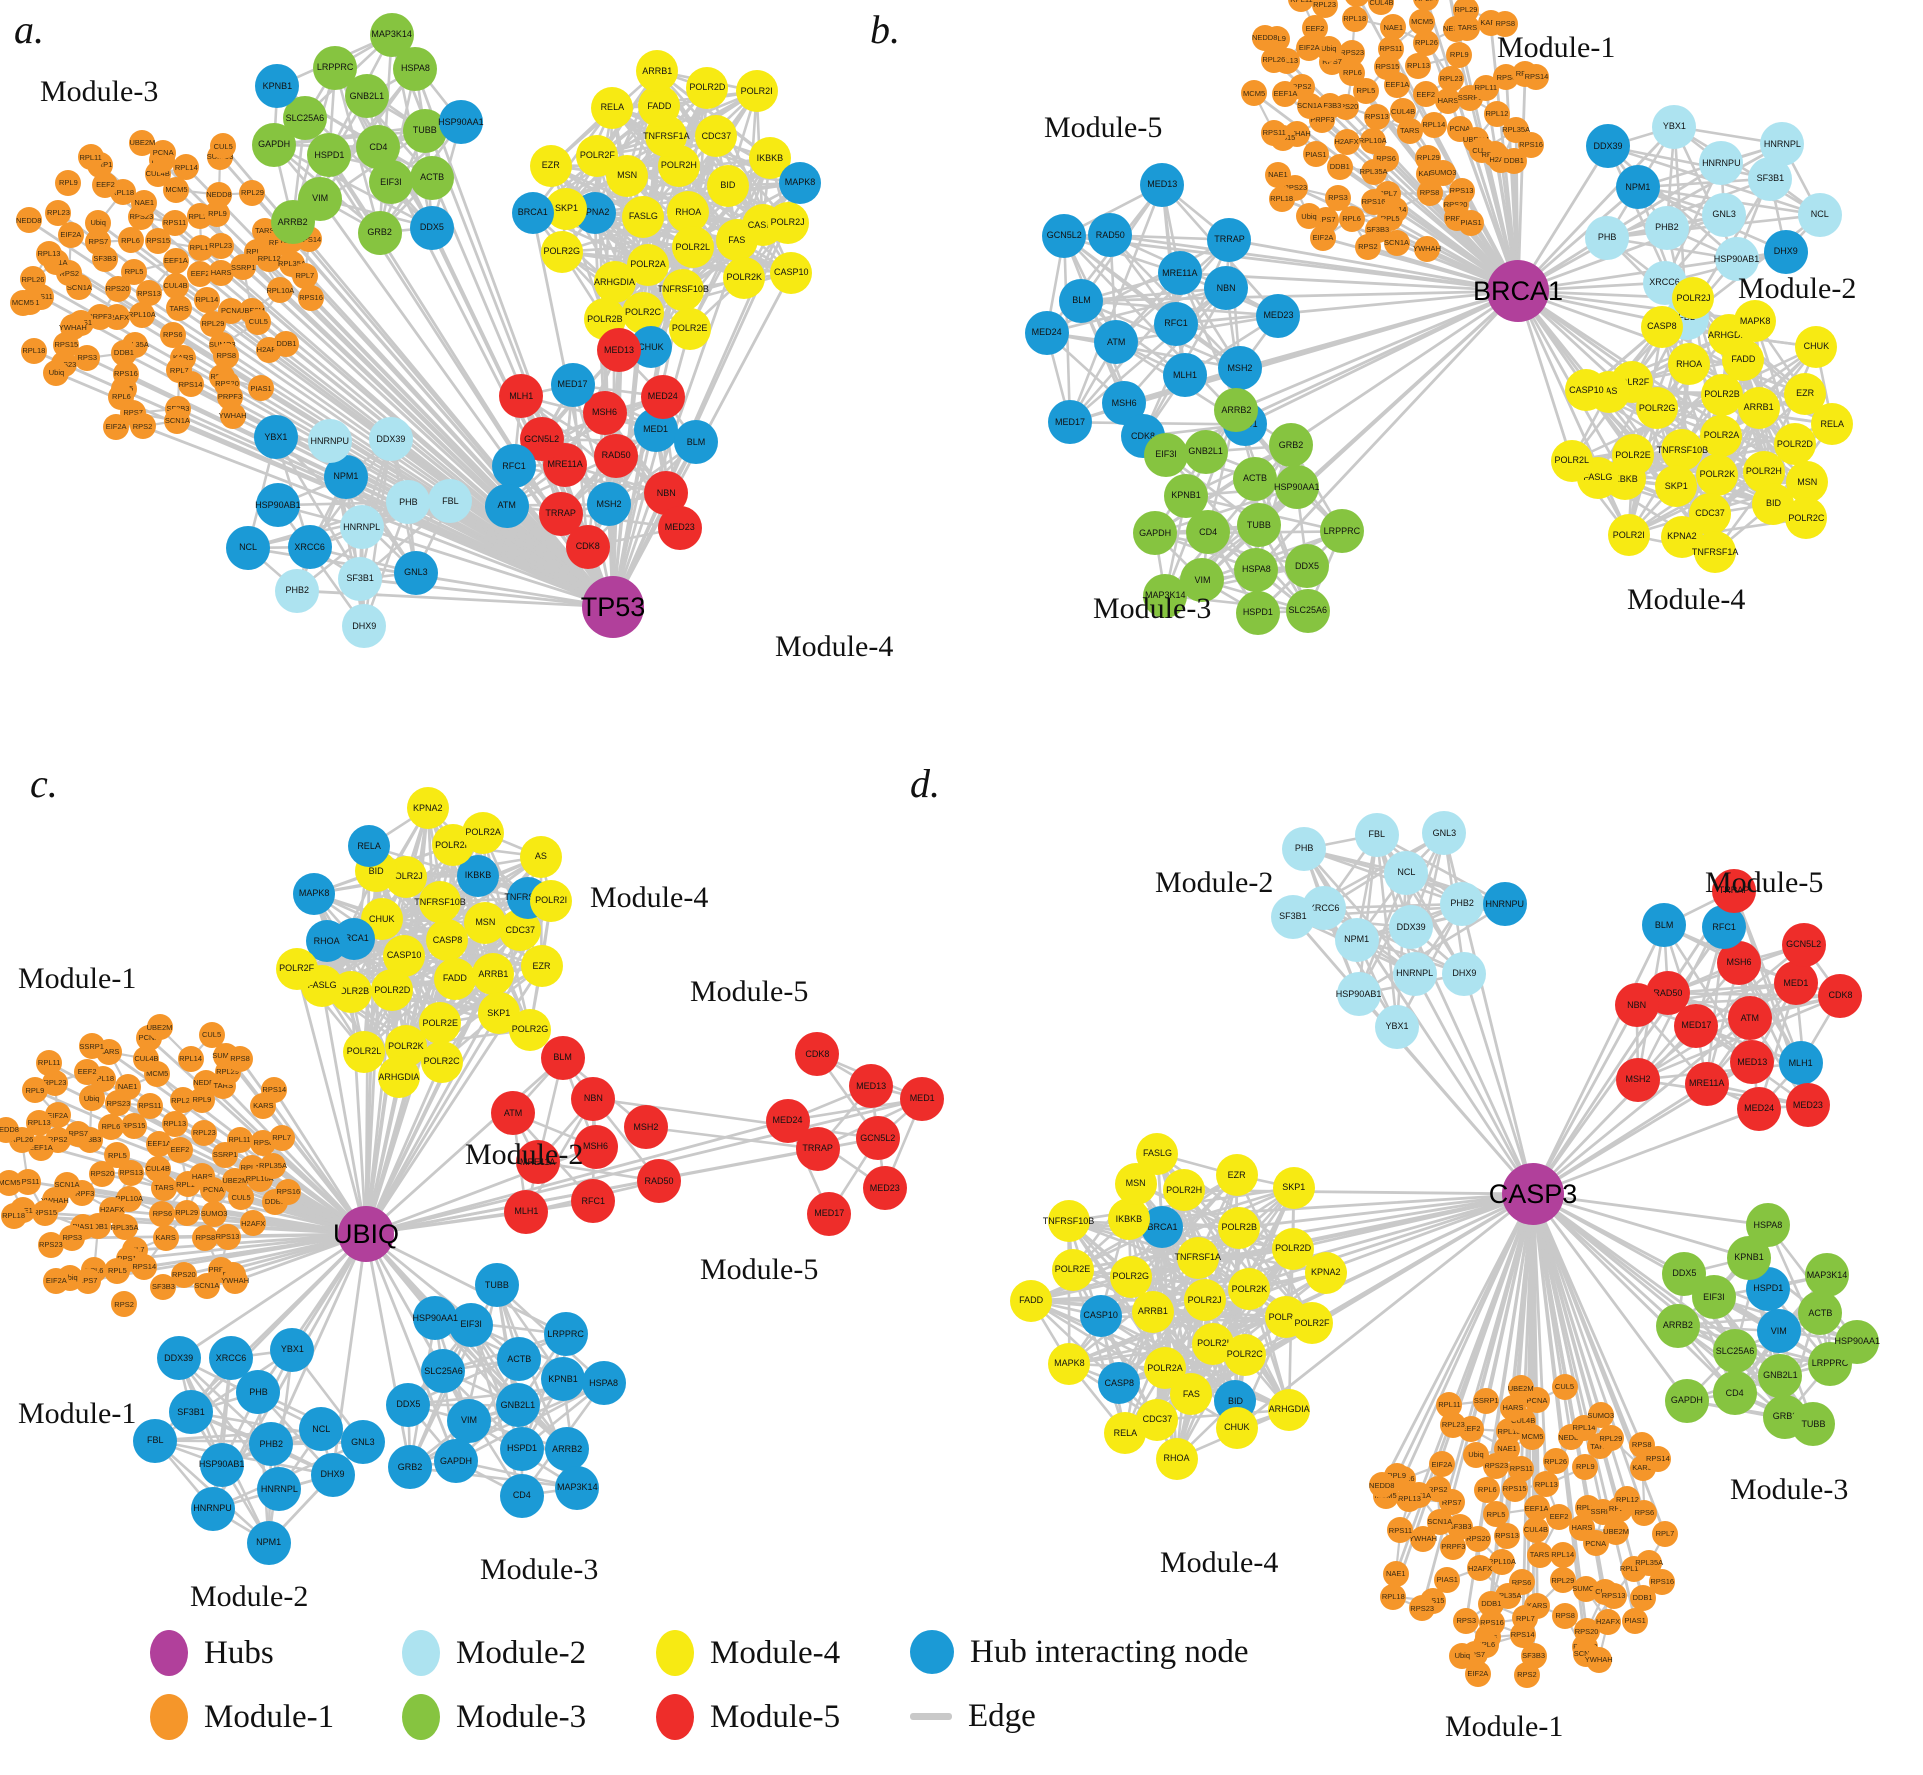 The width and height of the screenshot is (1923, 1775). Describe the element at coordinates (1185, 375) in the screenshot. I see `network-node-mlh1: MLH1` at that location.